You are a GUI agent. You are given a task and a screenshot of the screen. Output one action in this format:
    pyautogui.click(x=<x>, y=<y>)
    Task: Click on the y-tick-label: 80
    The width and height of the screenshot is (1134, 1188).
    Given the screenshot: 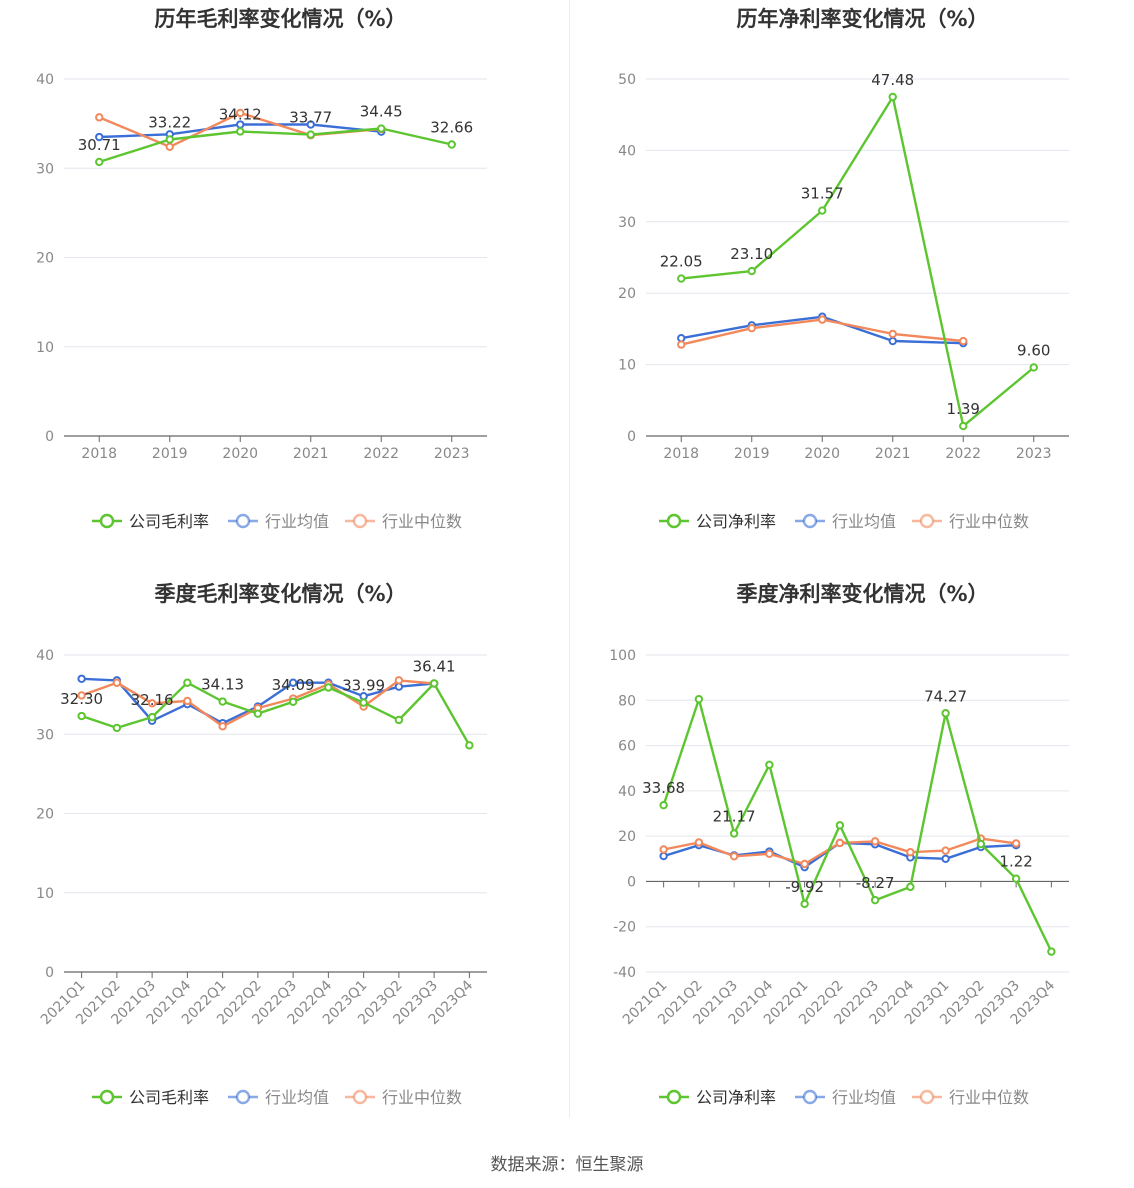 What is the action you would take?
    pyautogui.click(x=627, y=701)
    